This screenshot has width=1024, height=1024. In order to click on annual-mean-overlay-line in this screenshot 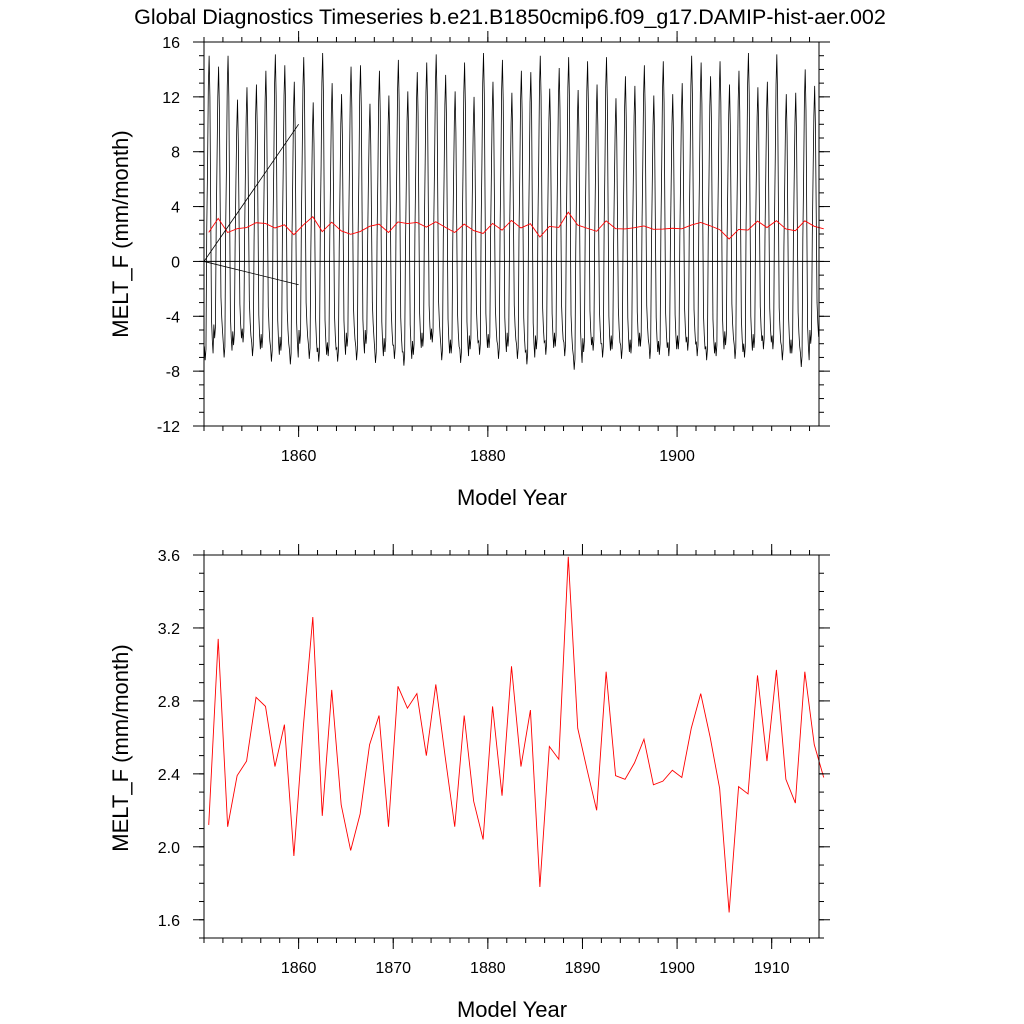, I will do `click(516, 225)`.